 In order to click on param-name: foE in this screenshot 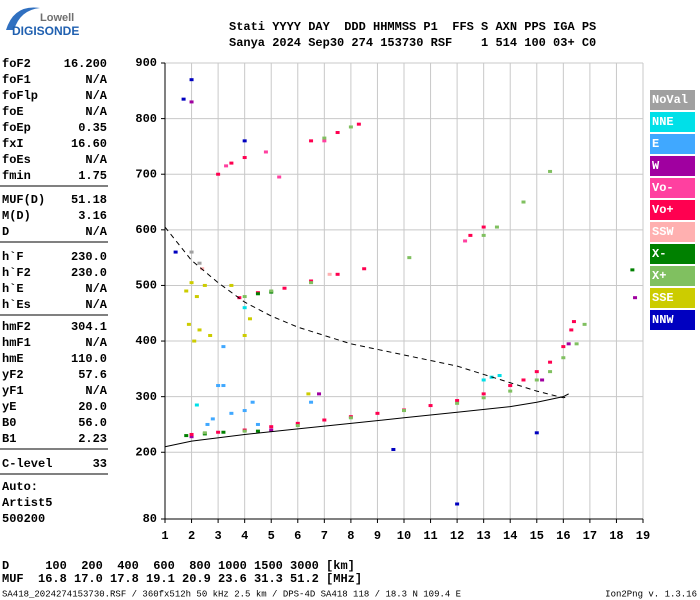, I will do `click(13, 112)`.